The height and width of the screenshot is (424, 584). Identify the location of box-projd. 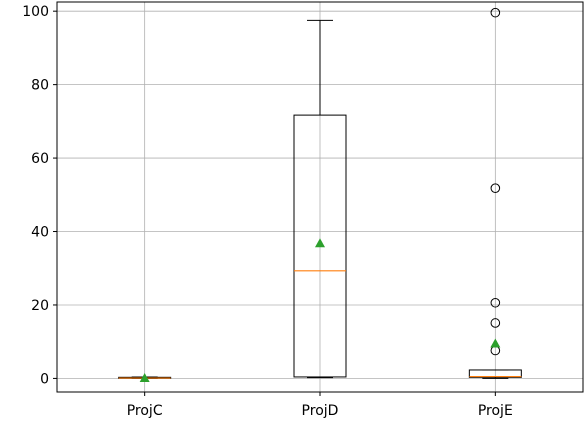
(320, 199).